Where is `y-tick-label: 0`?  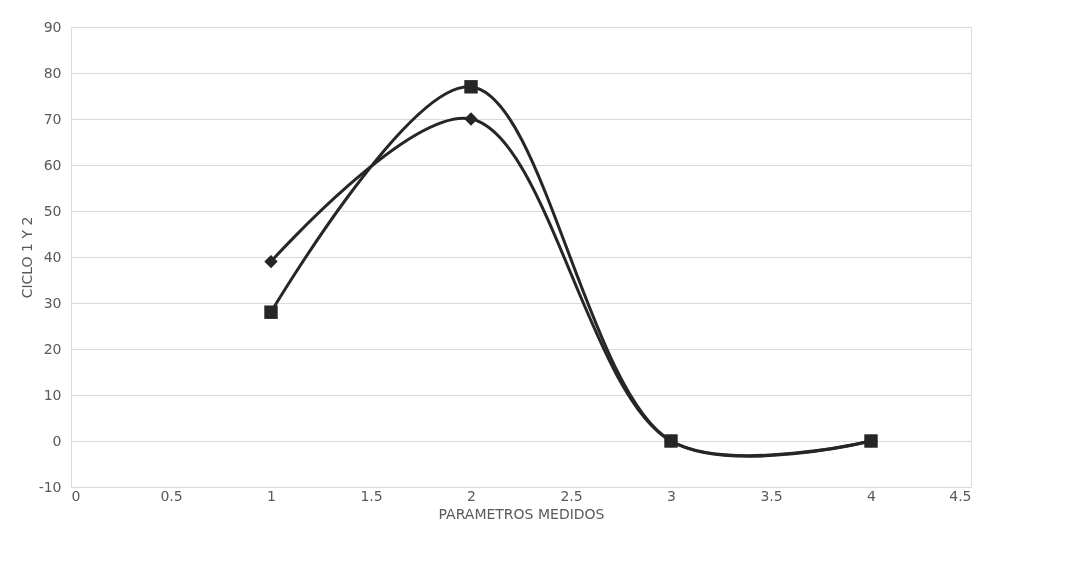
y-tick-label: 0 is located at coordinates (57, 440).